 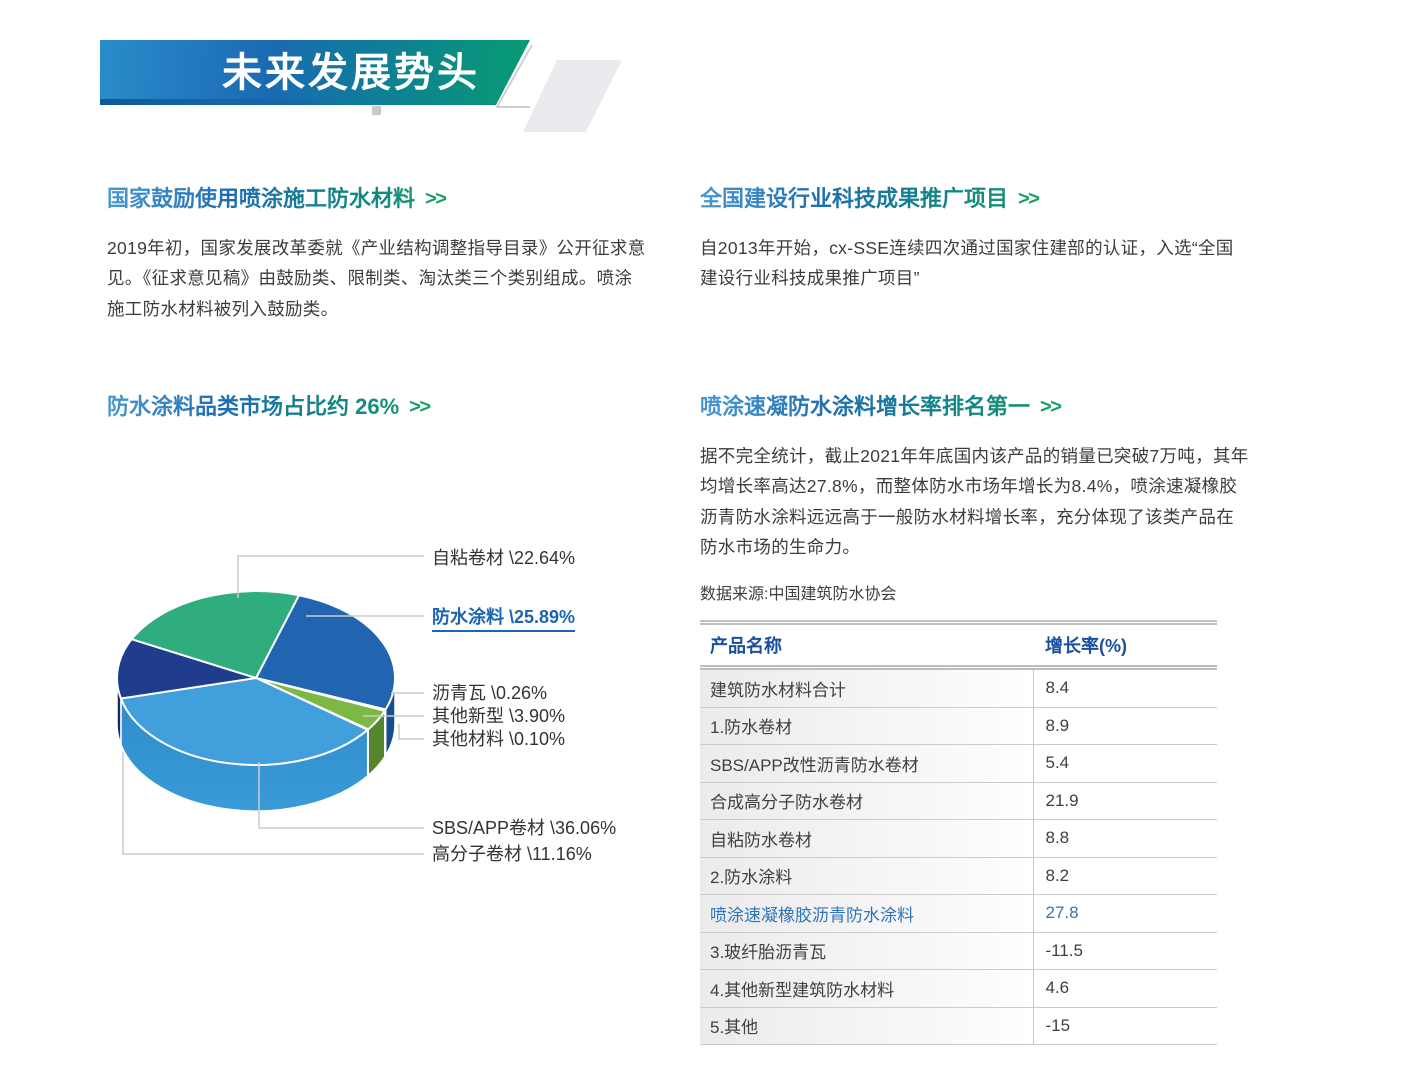 I want to click on product-name-cell: 5.其他, so click(x=867, y=1026).